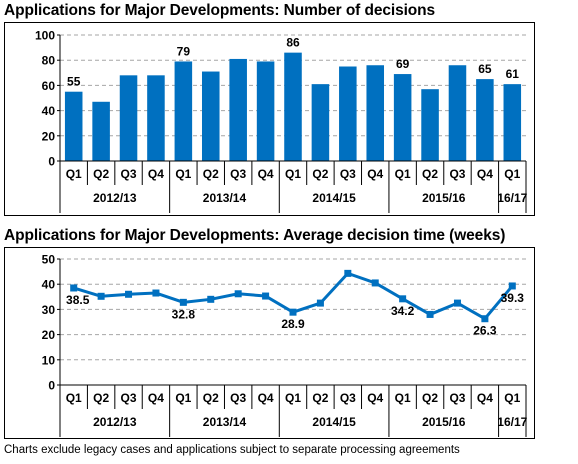 This screenshot has width=578, height=464. I want to click on y-tick-label: 50, so click(49, 260).